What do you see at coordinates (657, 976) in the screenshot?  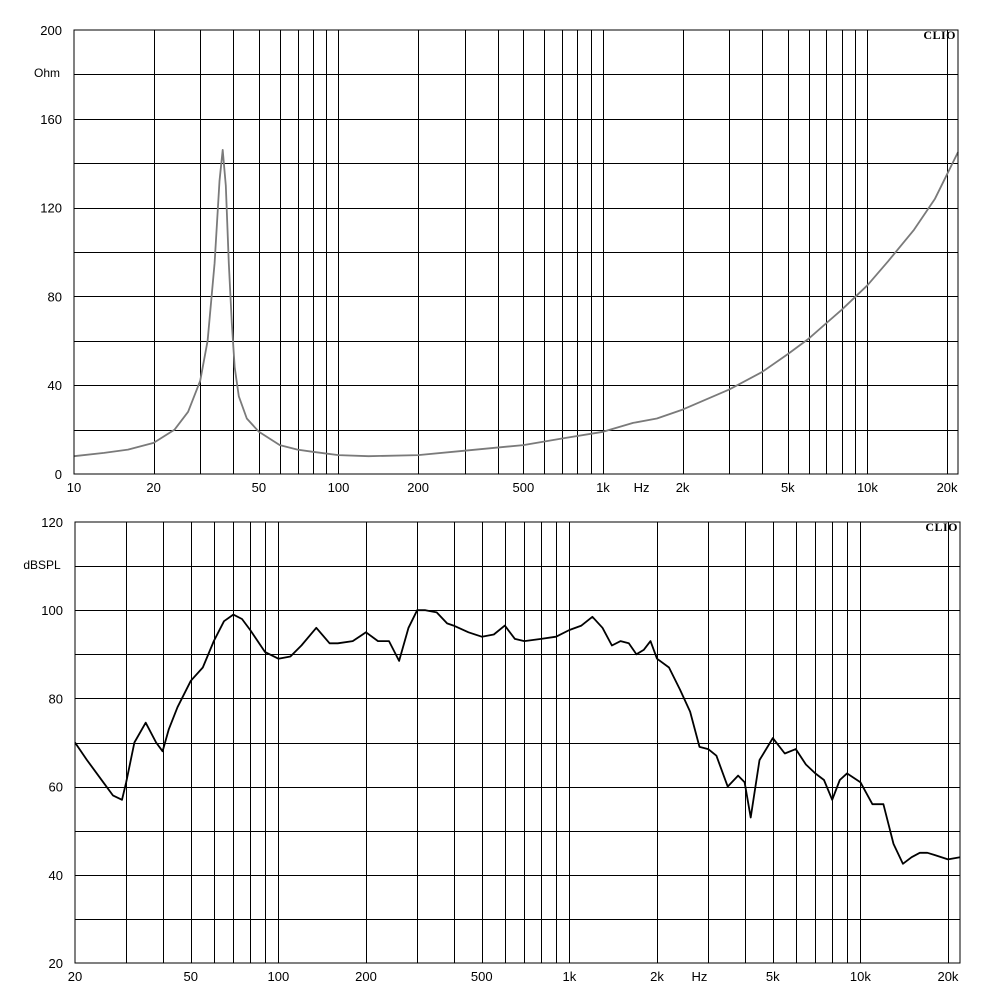 I see `spl-x-tick-label: 2k` at bounding box center [657, 976].